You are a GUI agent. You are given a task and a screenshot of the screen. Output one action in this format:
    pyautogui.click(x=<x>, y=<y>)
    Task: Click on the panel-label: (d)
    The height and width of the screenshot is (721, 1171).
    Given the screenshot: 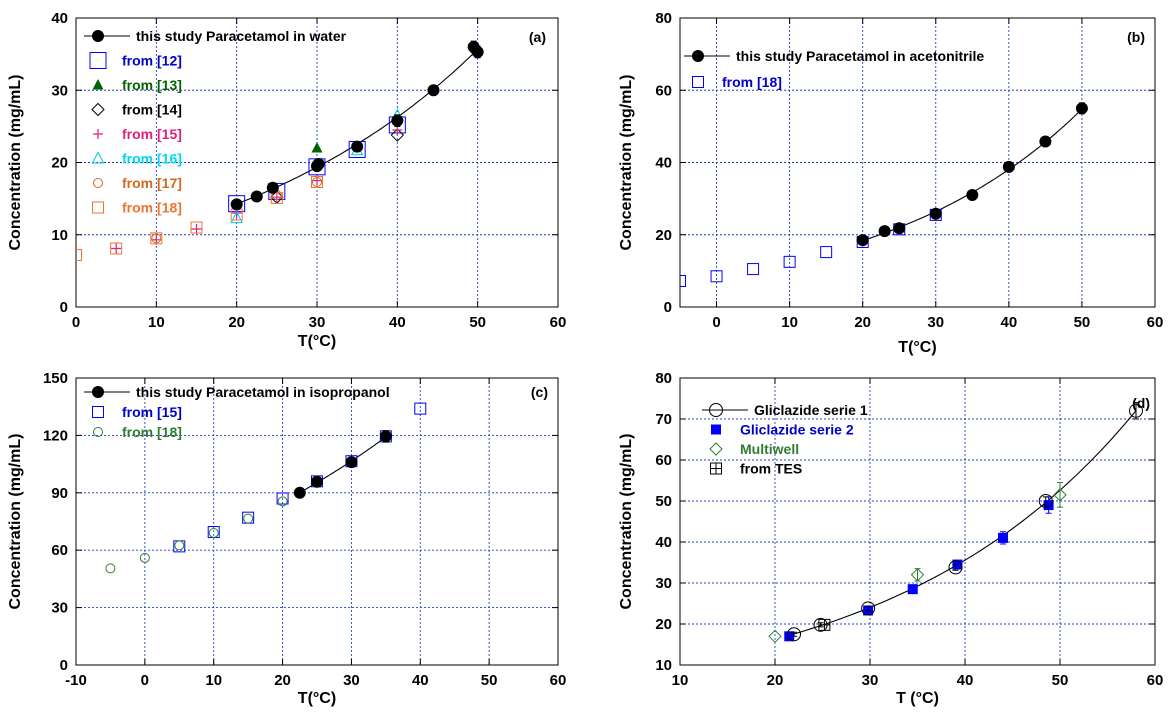 What is the action you would take?
    pyautogui.click(x=1141, y=403)
    